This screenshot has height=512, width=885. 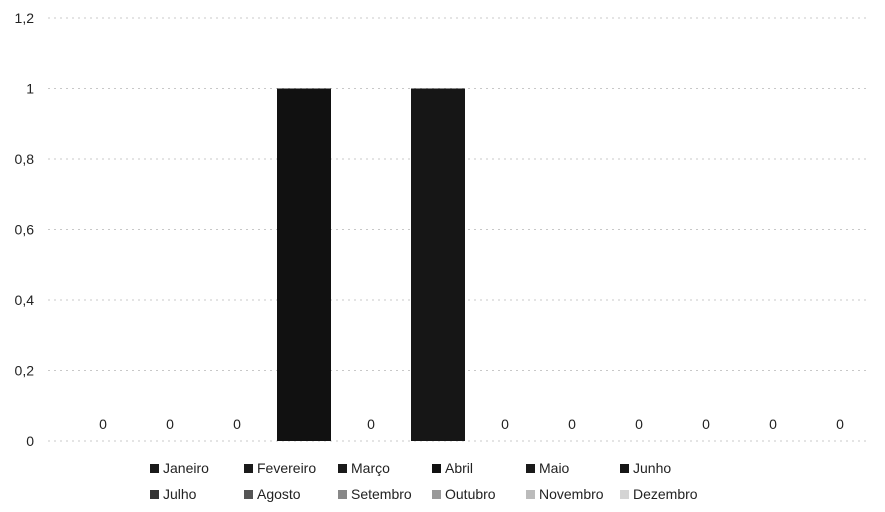 I want to click on legend-item: Junho, so click(x=667, y=468).